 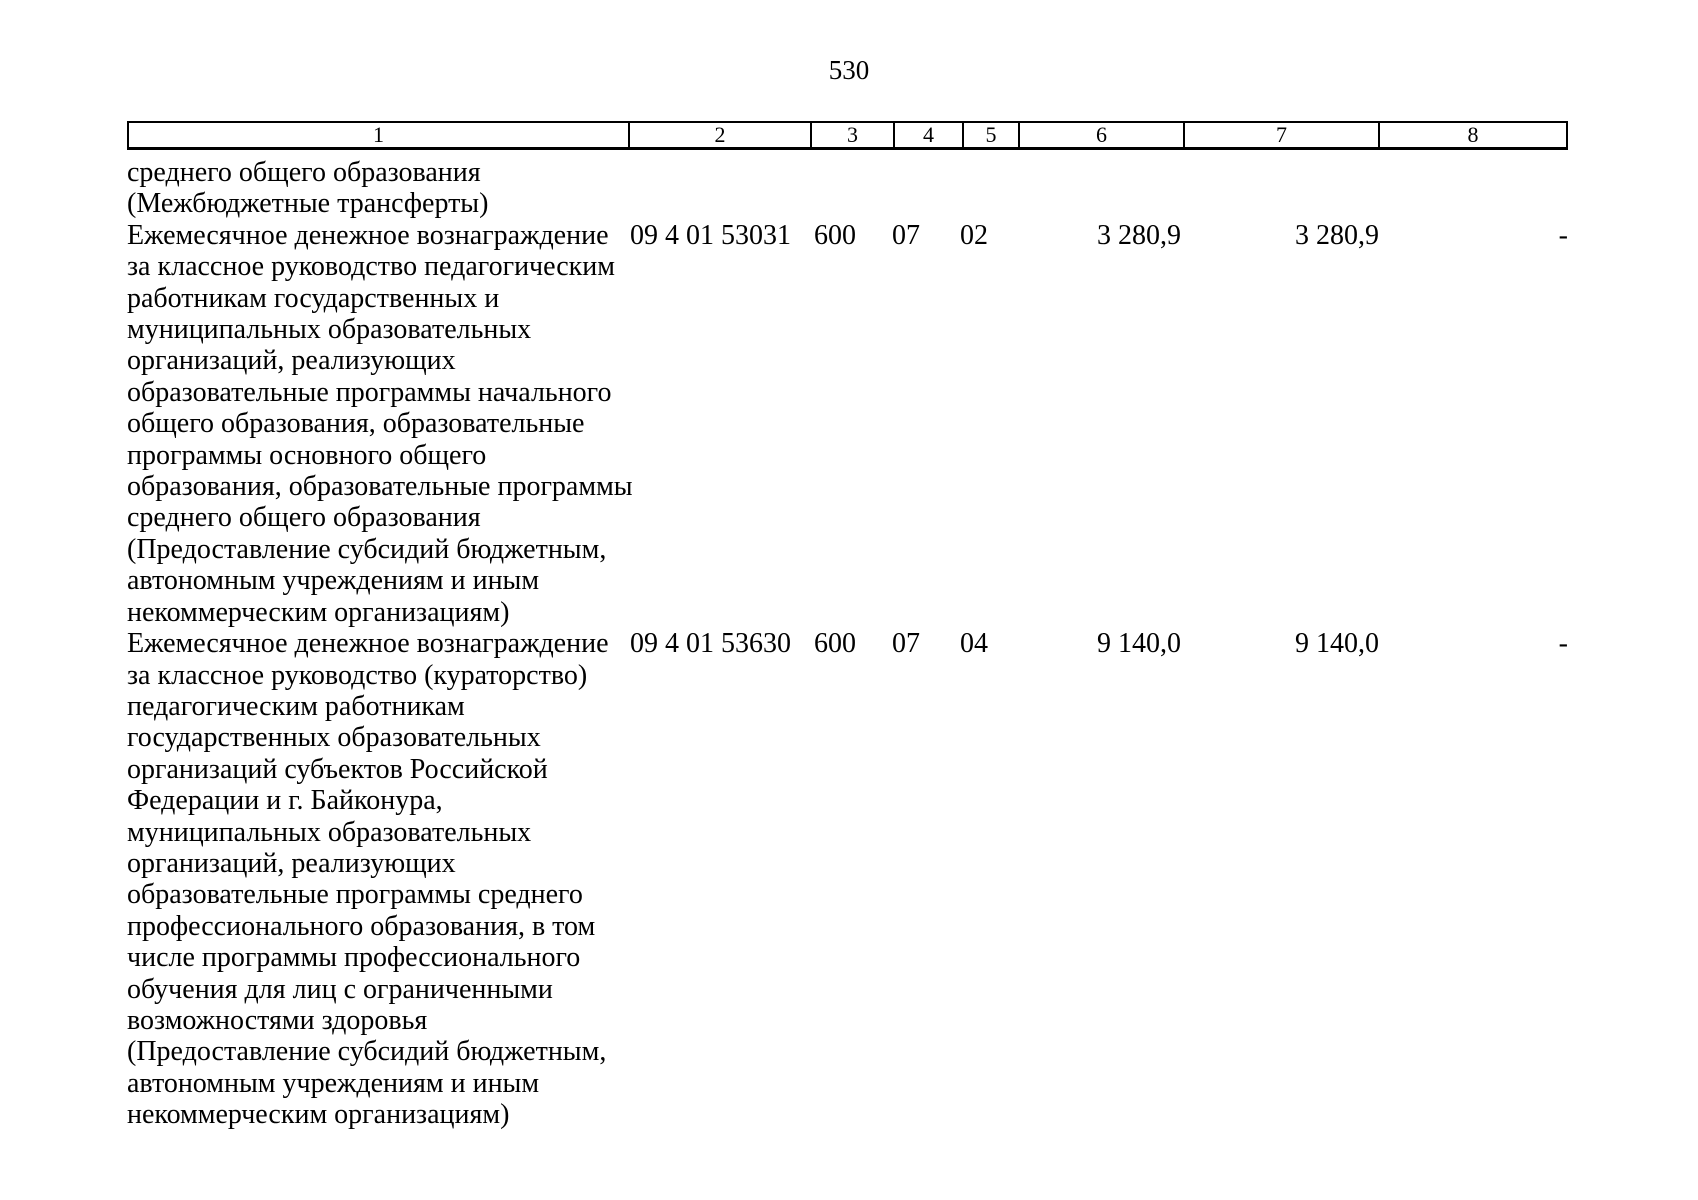 I want to click on header-col-3: 3, so click(x=853, y=135).